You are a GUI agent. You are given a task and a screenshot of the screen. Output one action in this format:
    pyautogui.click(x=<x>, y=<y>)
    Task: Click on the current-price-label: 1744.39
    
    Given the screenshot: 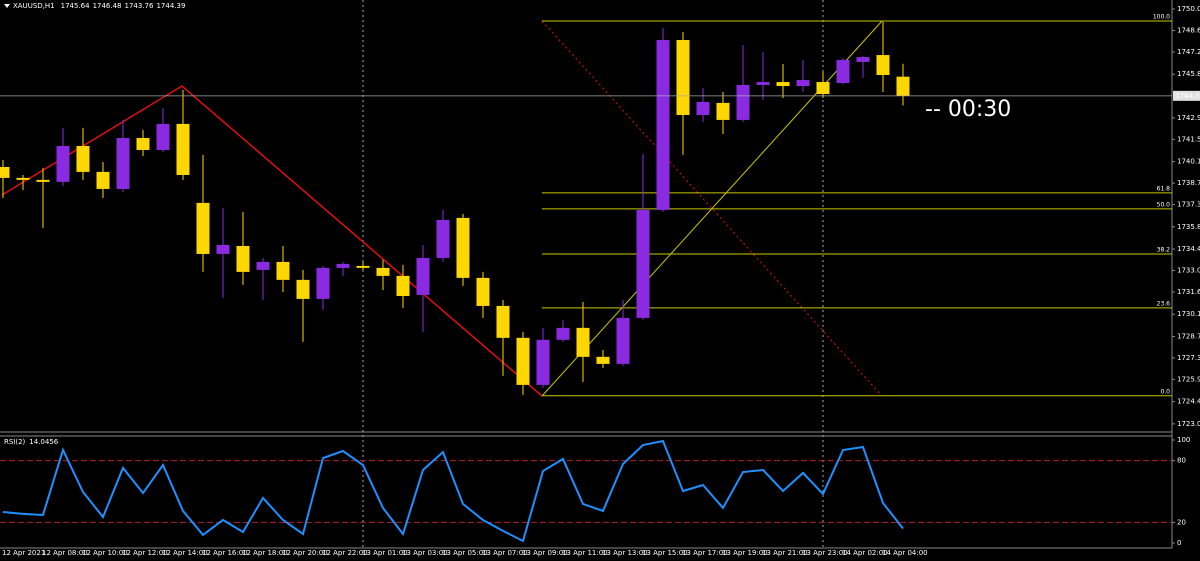 What is the action you would take?
    pyautogui.click(x=1187, y=96)
    